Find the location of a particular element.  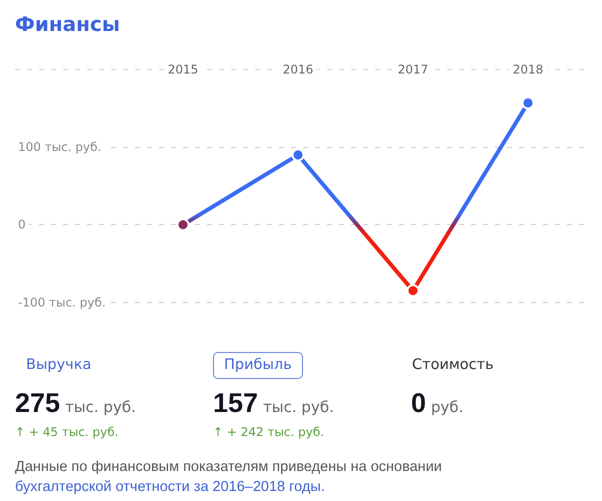

y-tick-label: 100 тыс. руб. is located at coordinates (60, 147).